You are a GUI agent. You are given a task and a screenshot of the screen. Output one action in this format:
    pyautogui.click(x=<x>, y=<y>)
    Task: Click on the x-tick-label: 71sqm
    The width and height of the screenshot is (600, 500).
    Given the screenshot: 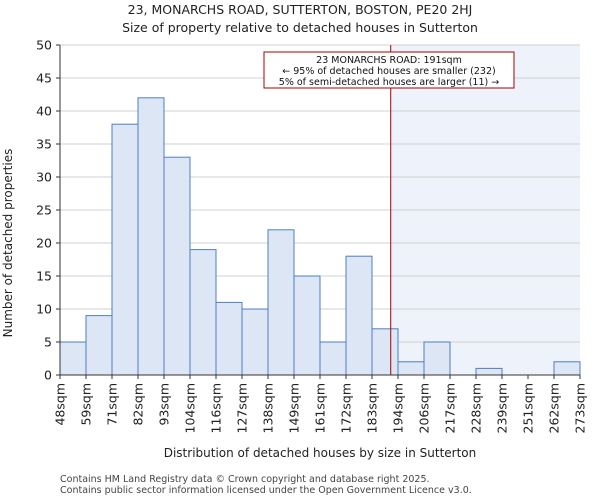 What is the action you would take?
    pyautogui.click(x=112, y=404)
    